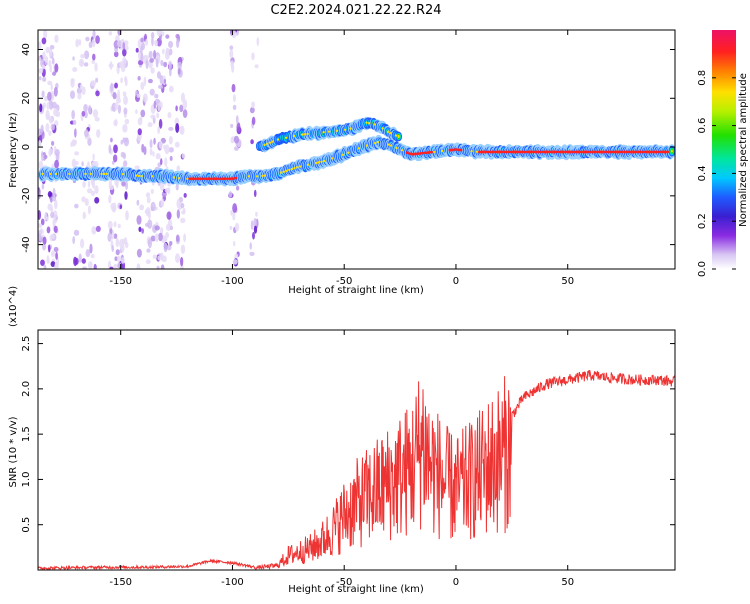 The width and height of the screenshot is (750, 604). What do you see at coordinates (743, 150) in the screenshot?
I see `colorbar-label: Normalized spectral amplitude` at bounding box center [743, 150].